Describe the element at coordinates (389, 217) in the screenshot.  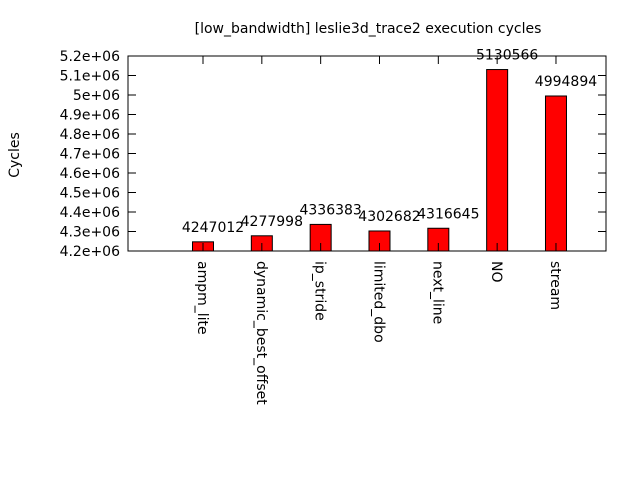
I see `data-label: 4302682` at that location.